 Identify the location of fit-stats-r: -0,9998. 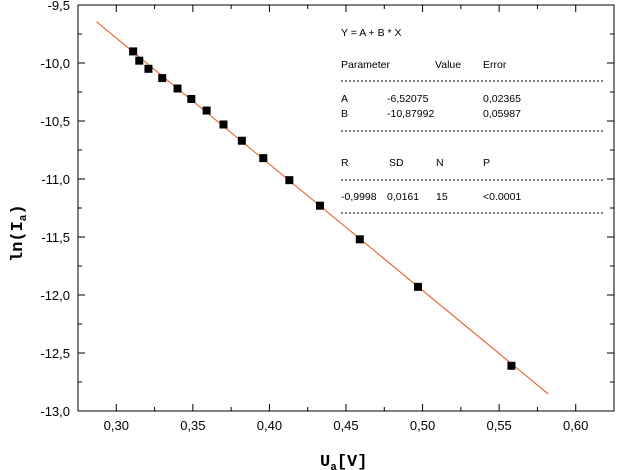
(359, 197).